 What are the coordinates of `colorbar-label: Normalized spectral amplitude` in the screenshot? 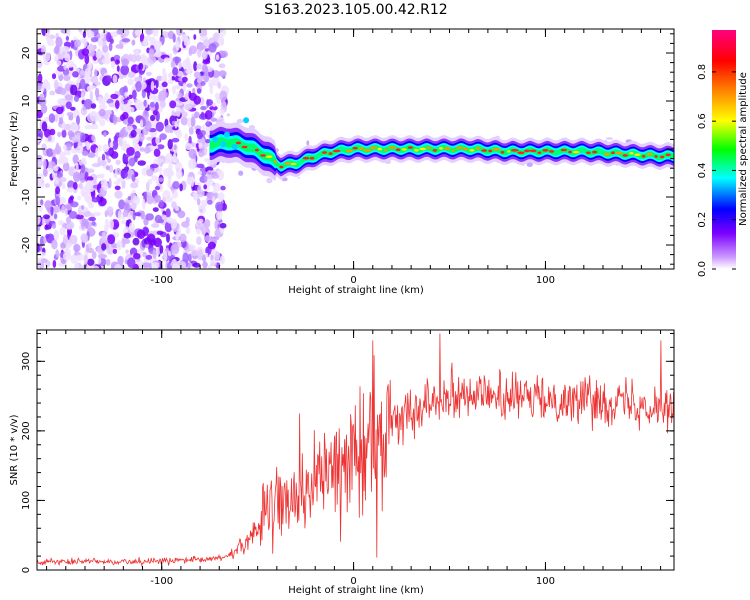 It's located at (743, 149).